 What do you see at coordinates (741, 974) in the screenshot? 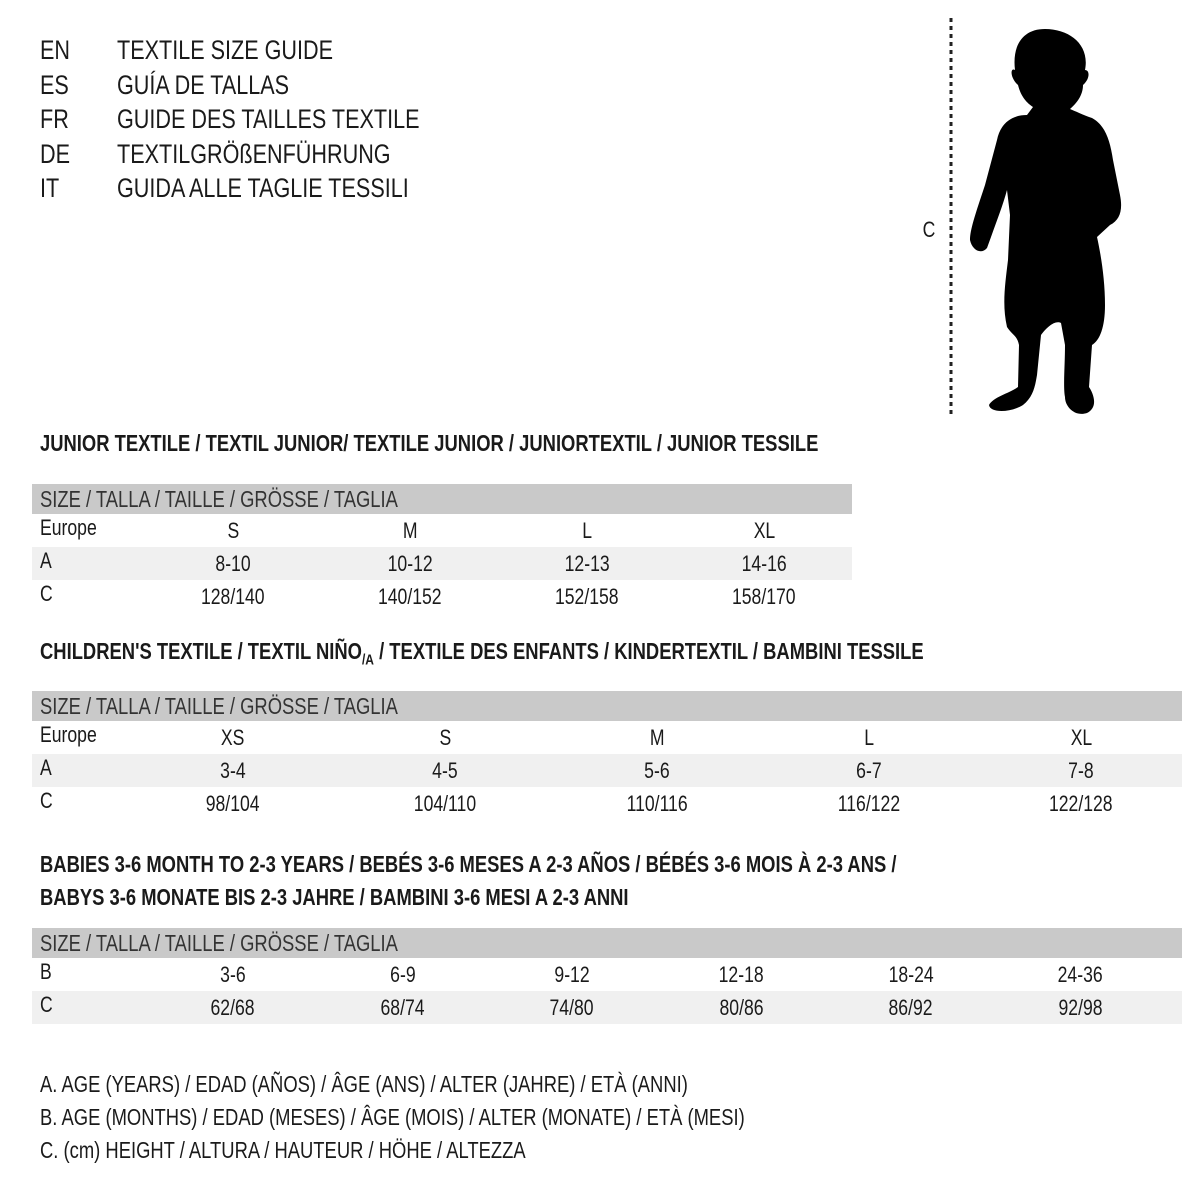
I see `table-cell: 12-18` at bounding box center [741, 974].